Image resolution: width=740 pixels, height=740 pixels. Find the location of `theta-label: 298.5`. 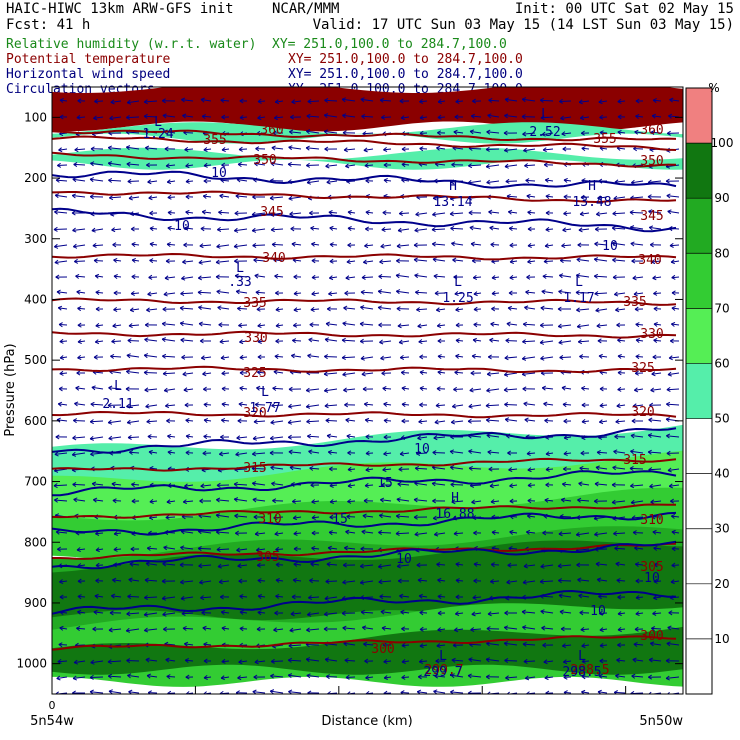

theta-label: 298.5 is located at coordinates (589, 670).